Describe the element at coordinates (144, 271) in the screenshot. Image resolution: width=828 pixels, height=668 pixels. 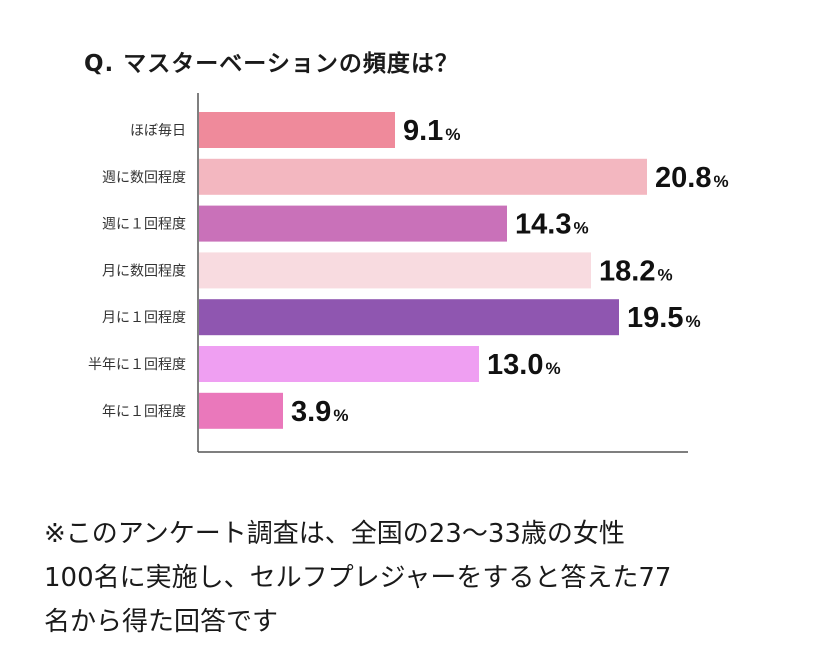
I see `category-label-4: 月に数回程度` at that location.